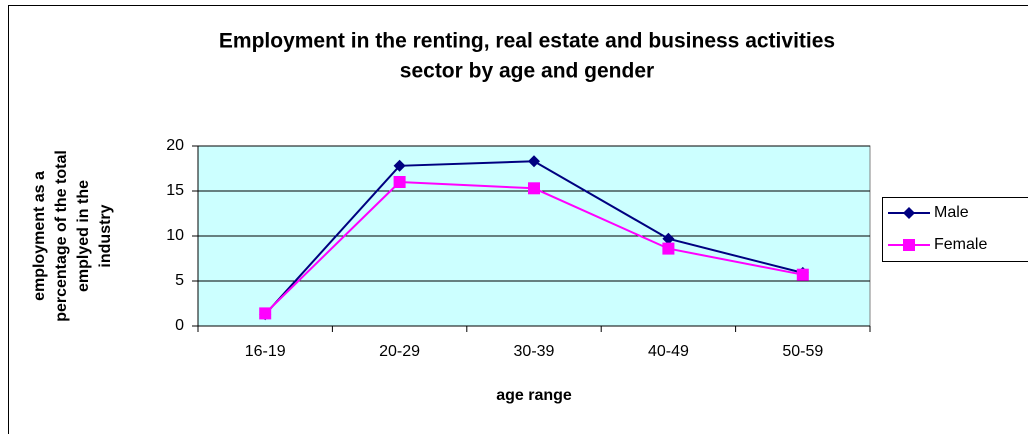  What do you see at coordinates (175, 235) in the screenshot?
I see `y-tick-label: 10` at bounding box center [175, 235].